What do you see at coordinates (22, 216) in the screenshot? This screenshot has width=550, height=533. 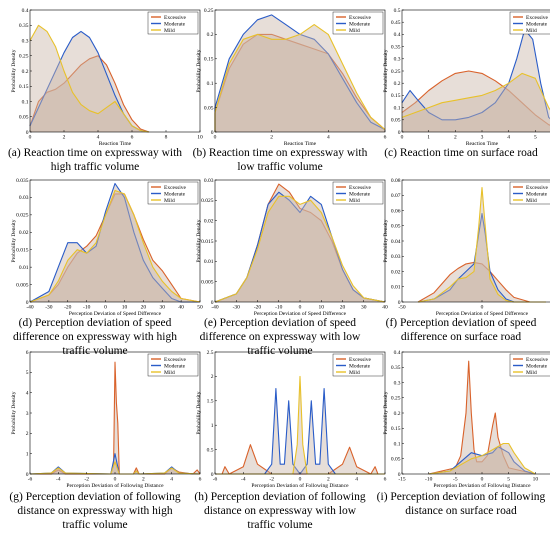 I see `y-tick-label: 0.025` at bounding box center [22, 216].